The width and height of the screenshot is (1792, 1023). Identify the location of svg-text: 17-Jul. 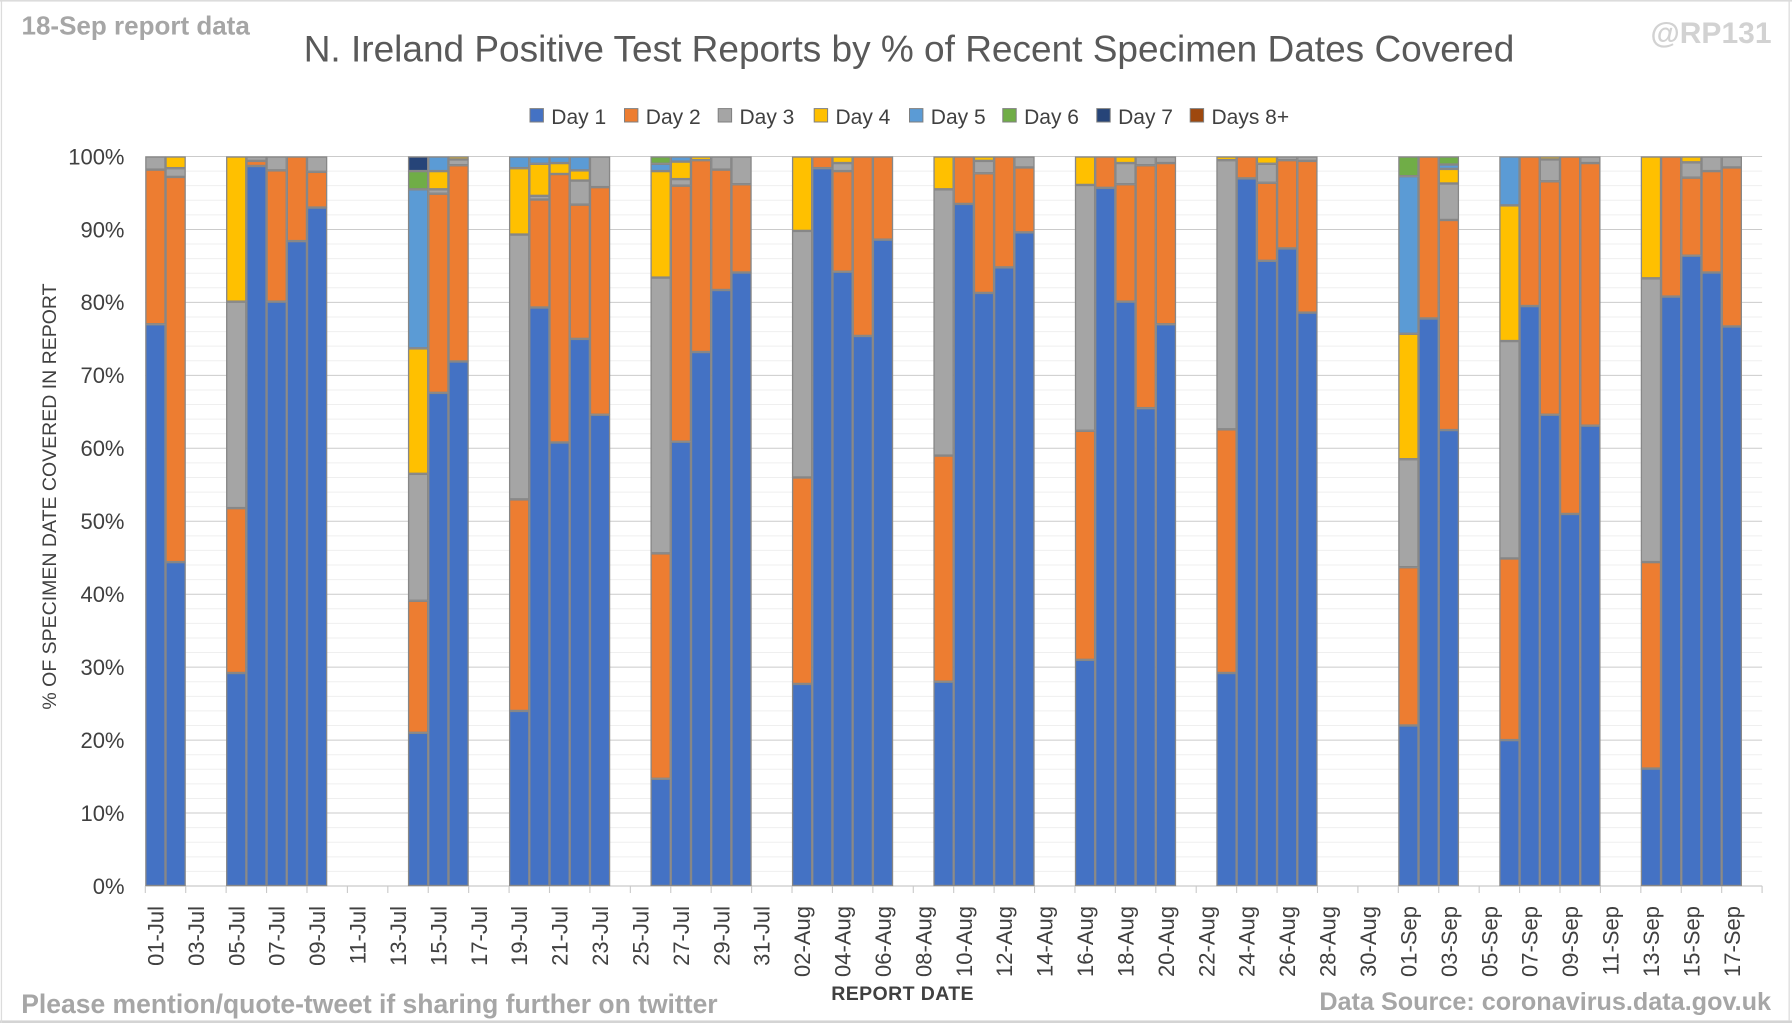
(479, 936).